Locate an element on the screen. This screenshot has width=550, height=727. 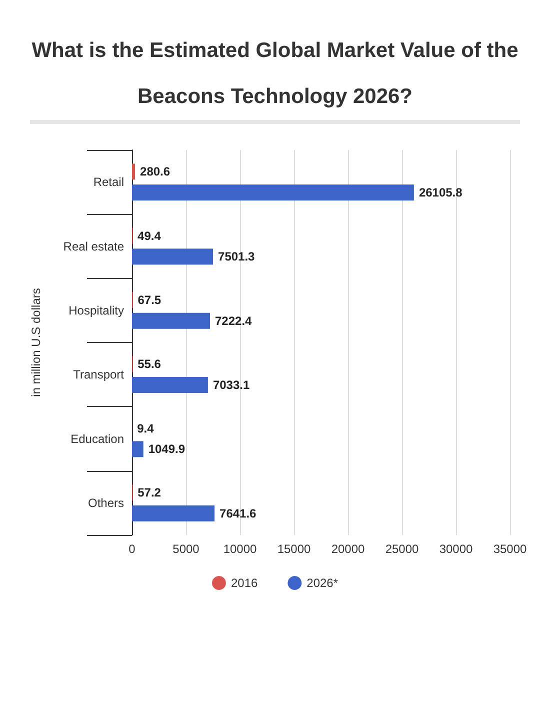
data-label: 67.5 is located at coordinates (150, 300).